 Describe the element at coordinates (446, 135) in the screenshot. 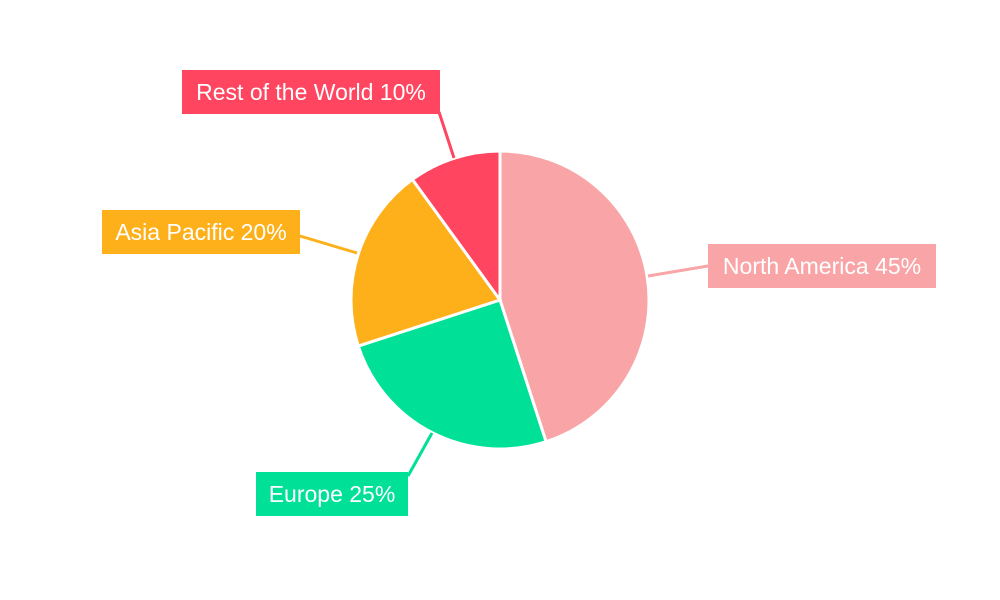

I see `leader-line-rest-of-the-world` at that location.